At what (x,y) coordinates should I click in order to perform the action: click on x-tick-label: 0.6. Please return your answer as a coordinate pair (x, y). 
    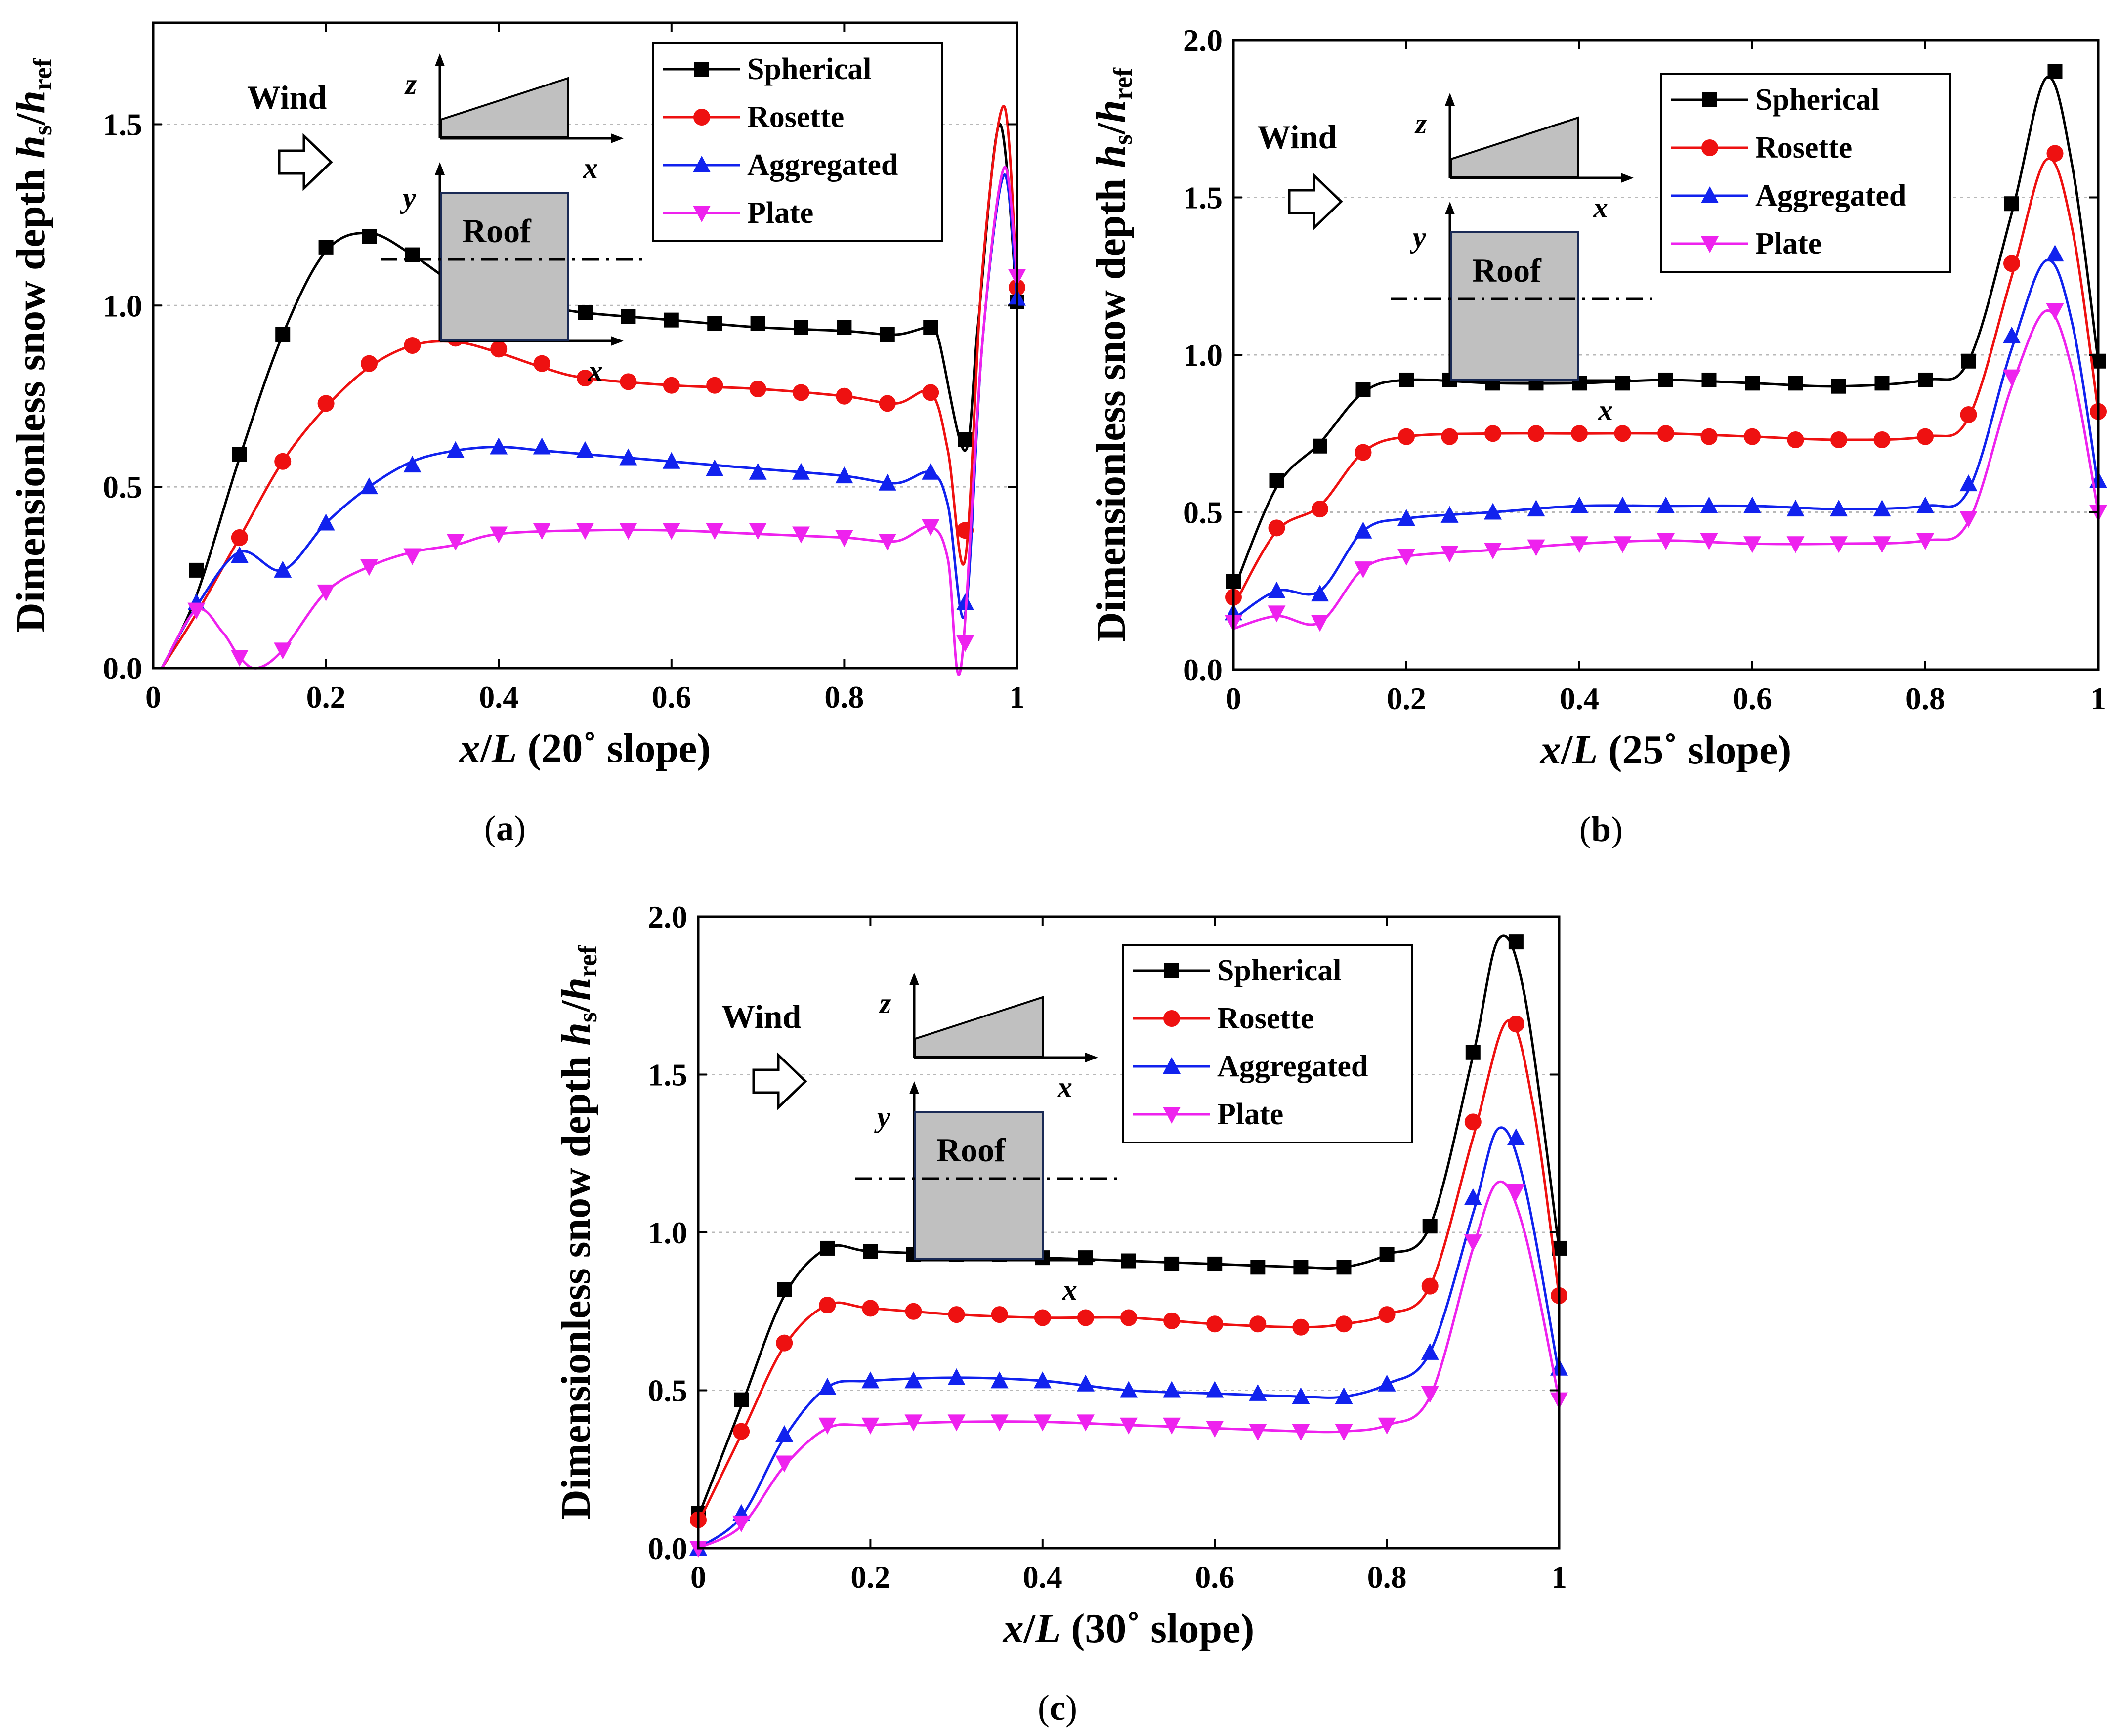
    Looking at the image, I should click on (1752, 699).